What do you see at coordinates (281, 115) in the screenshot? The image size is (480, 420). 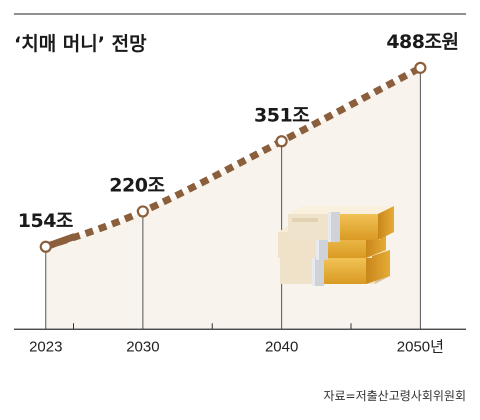 I see `value-label-2040: 351조` at bounding box center [281, 115].